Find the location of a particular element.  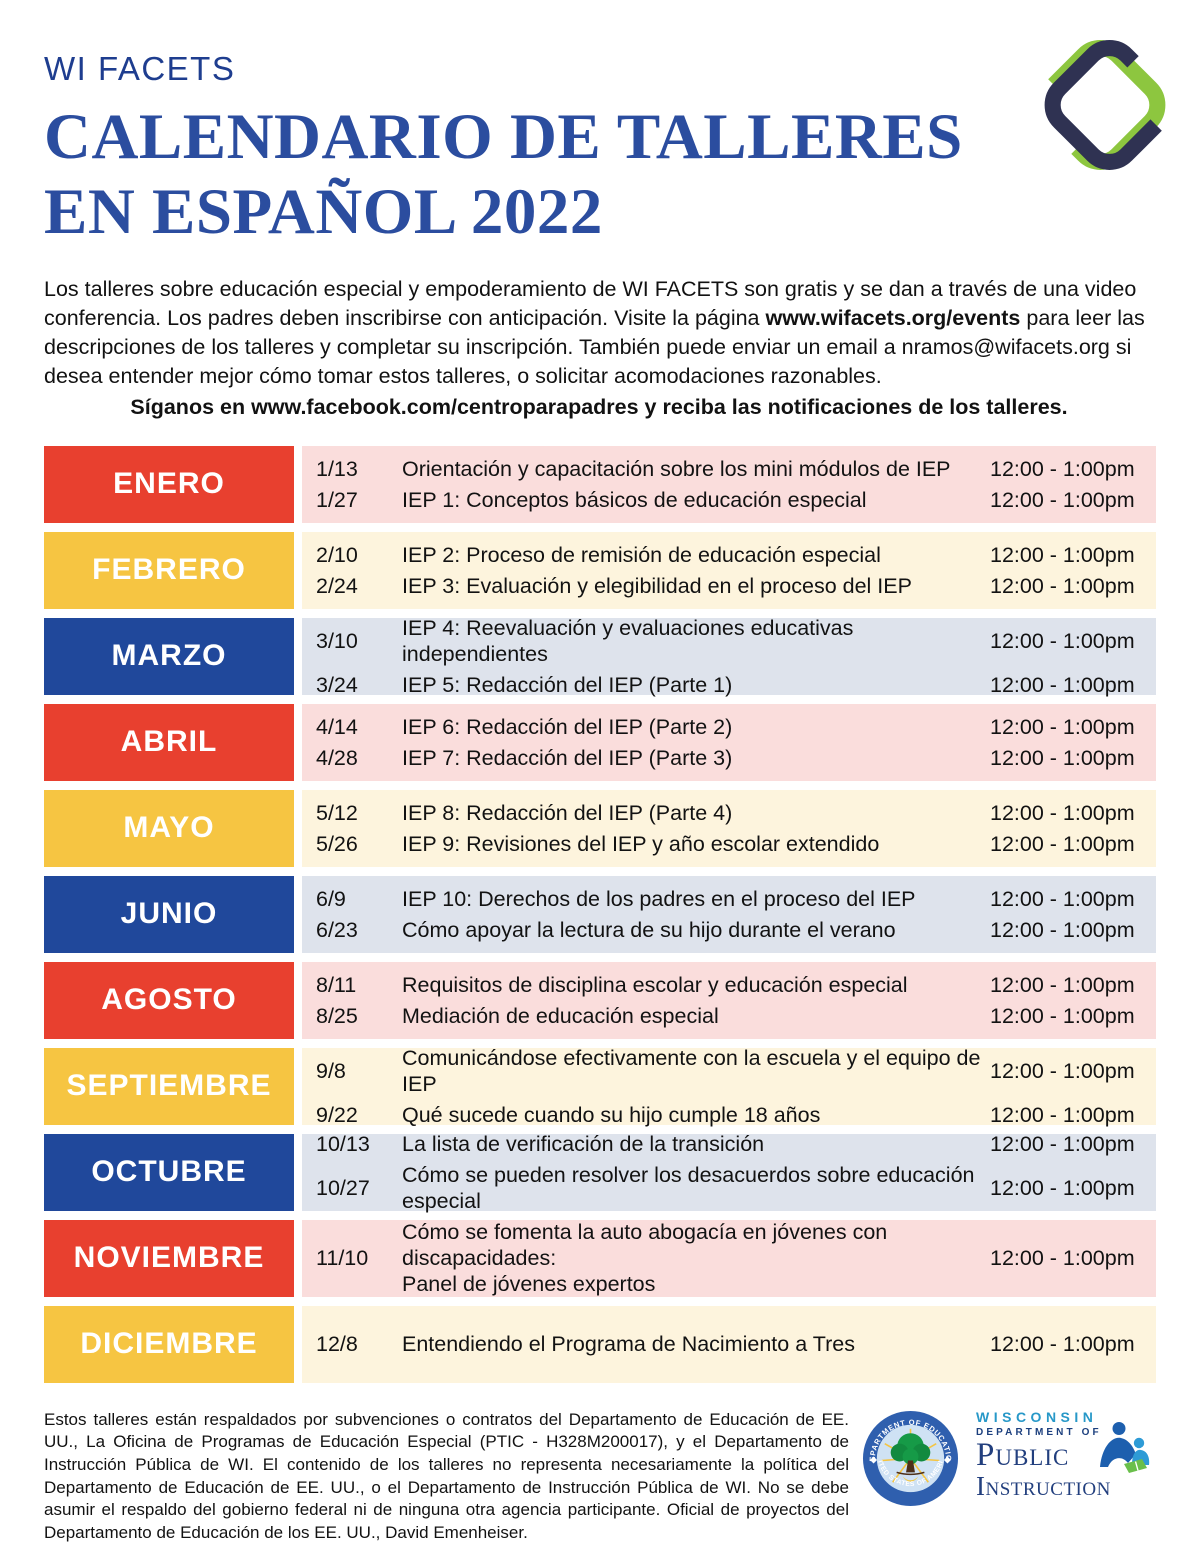

workshop-title: IEP 8: Redacción del IEP (Parte 4) is located at coordinates (567, 812).